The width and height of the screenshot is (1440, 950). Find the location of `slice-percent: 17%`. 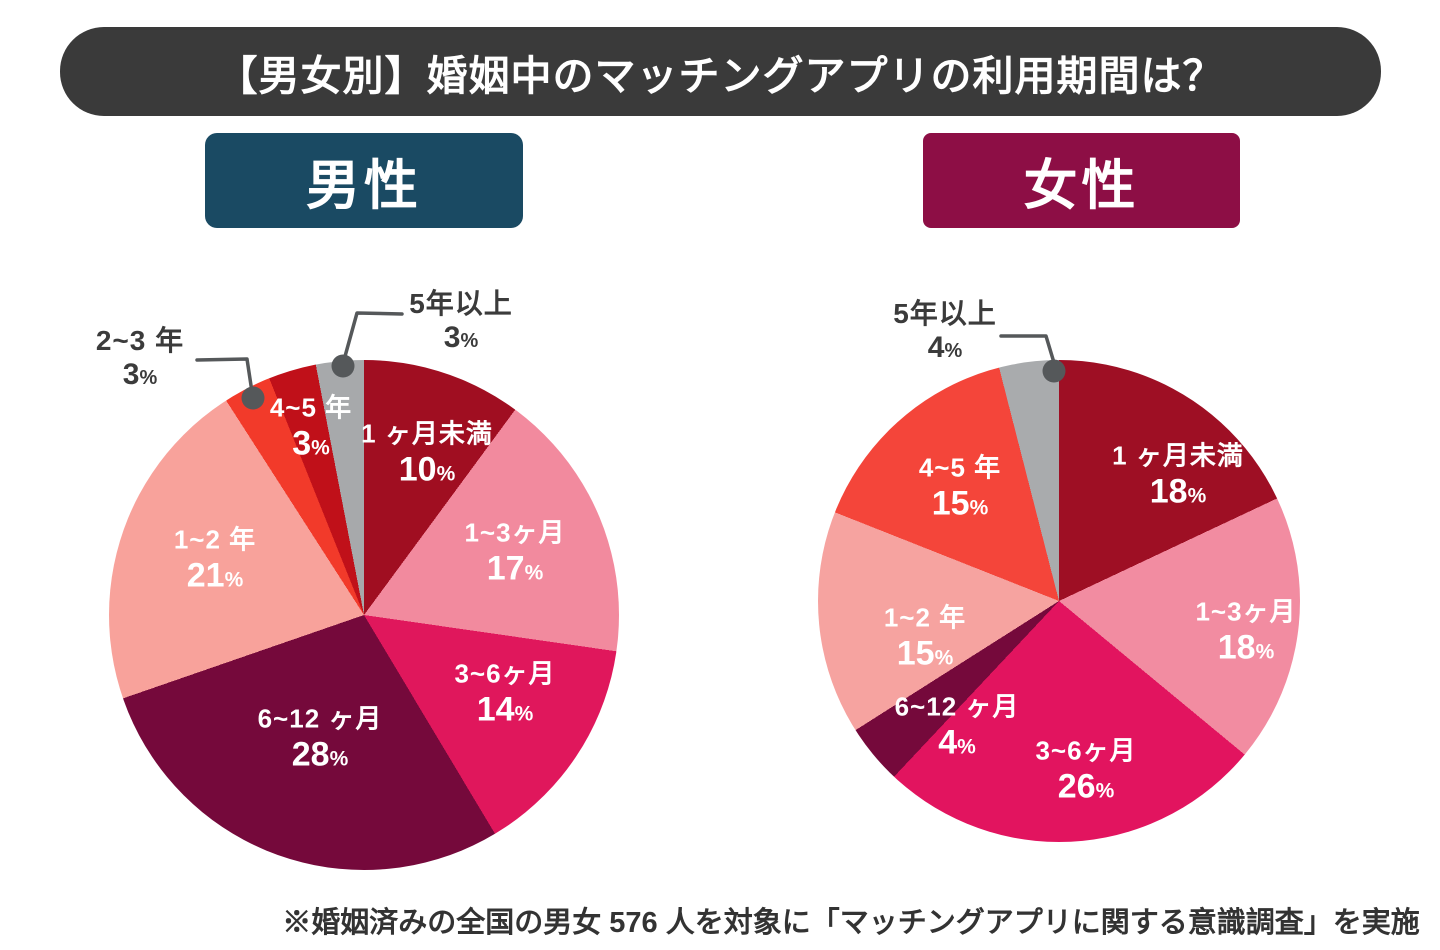

slice-percent: 17% is located at coordinates (515, 568).